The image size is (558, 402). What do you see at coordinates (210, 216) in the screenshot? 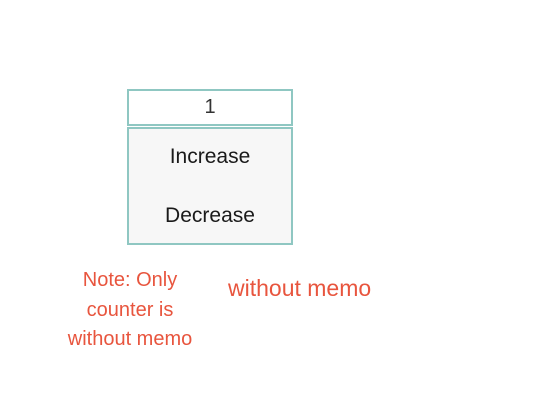
I see `decrease-button: Decrease` at bounding box center [210, 216].